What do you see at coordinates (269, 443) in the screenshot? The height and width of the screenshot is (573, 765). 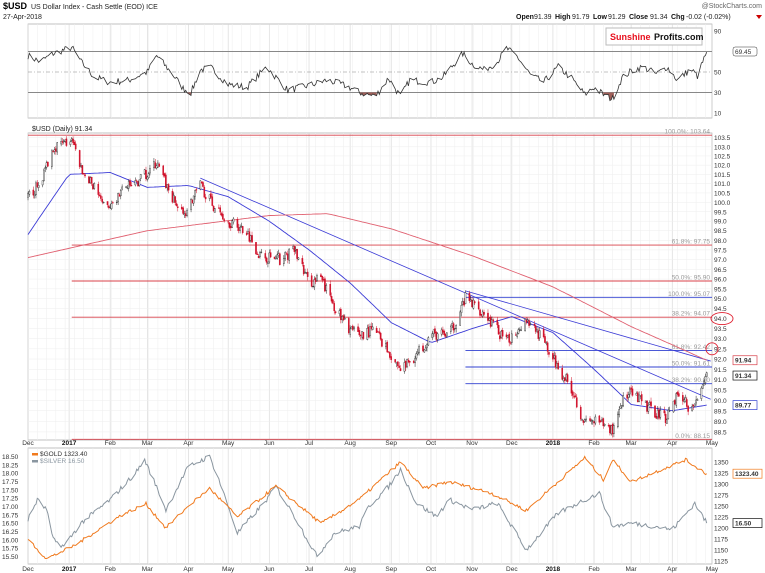 I see `x-tick-label: Jun` at bounding box center [269, 443].